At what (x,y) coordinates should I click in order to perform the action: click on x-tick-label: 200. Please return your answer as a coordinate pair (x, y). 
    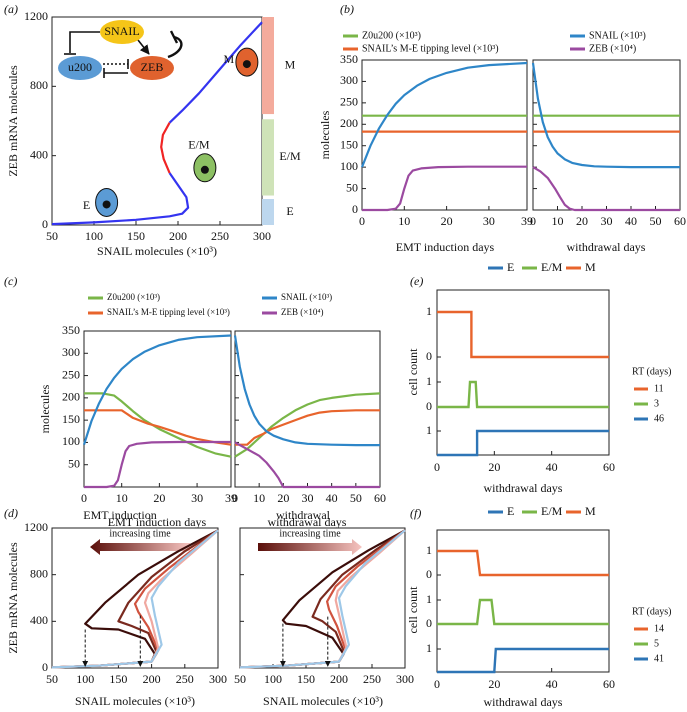
    Looking at the image, I should click on (178, 236).